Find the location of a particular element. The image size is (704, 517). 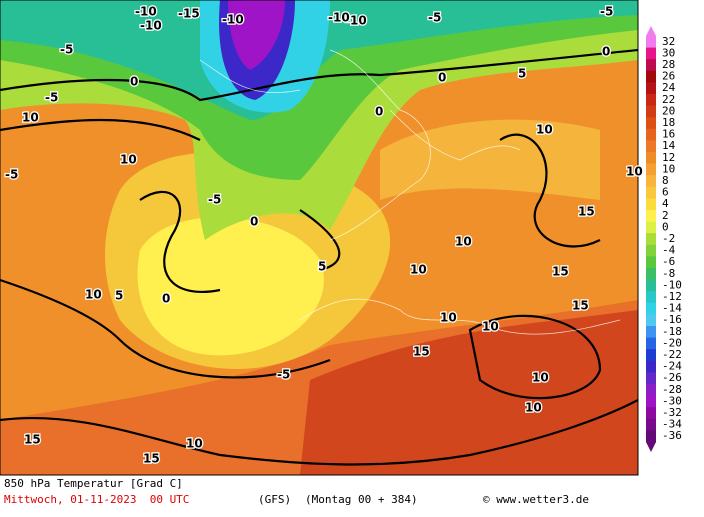

colorbar-label: -14 is located at coordinates (672, 308).